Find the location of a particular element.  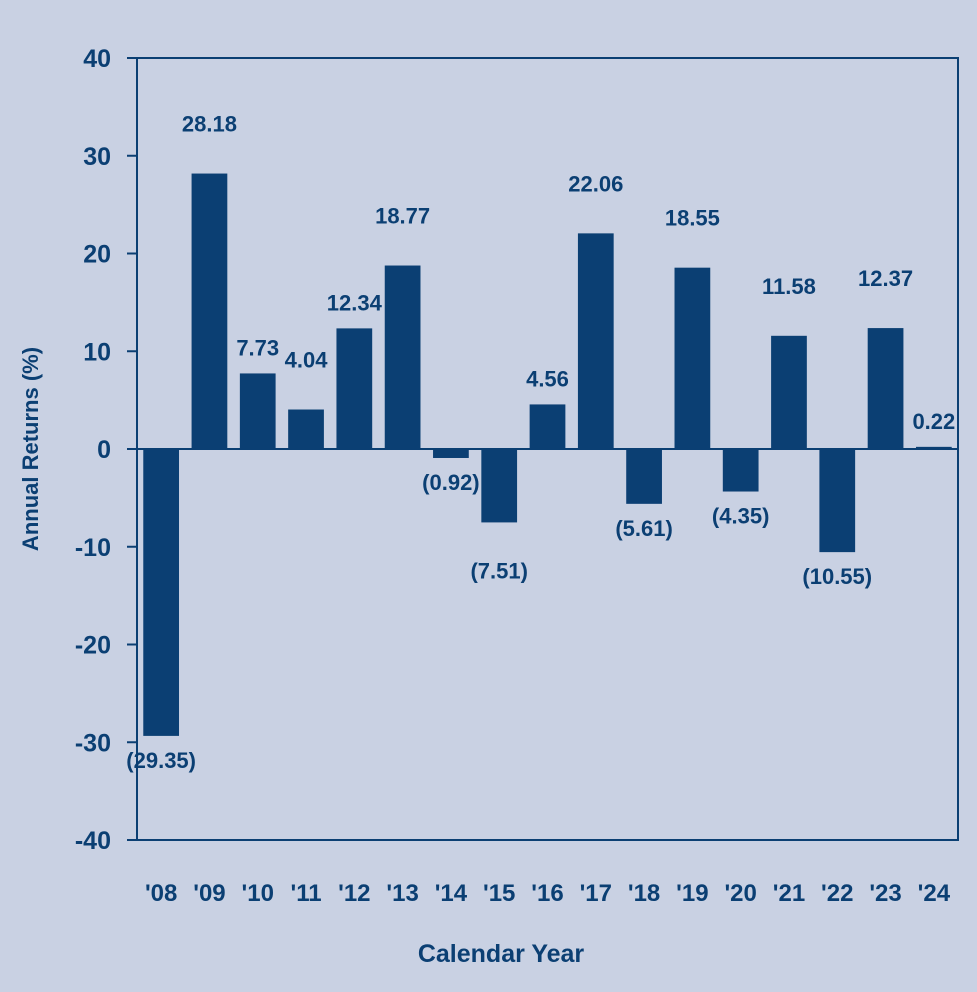

x-tick-label: '10 is located at coordinates (258, 893).